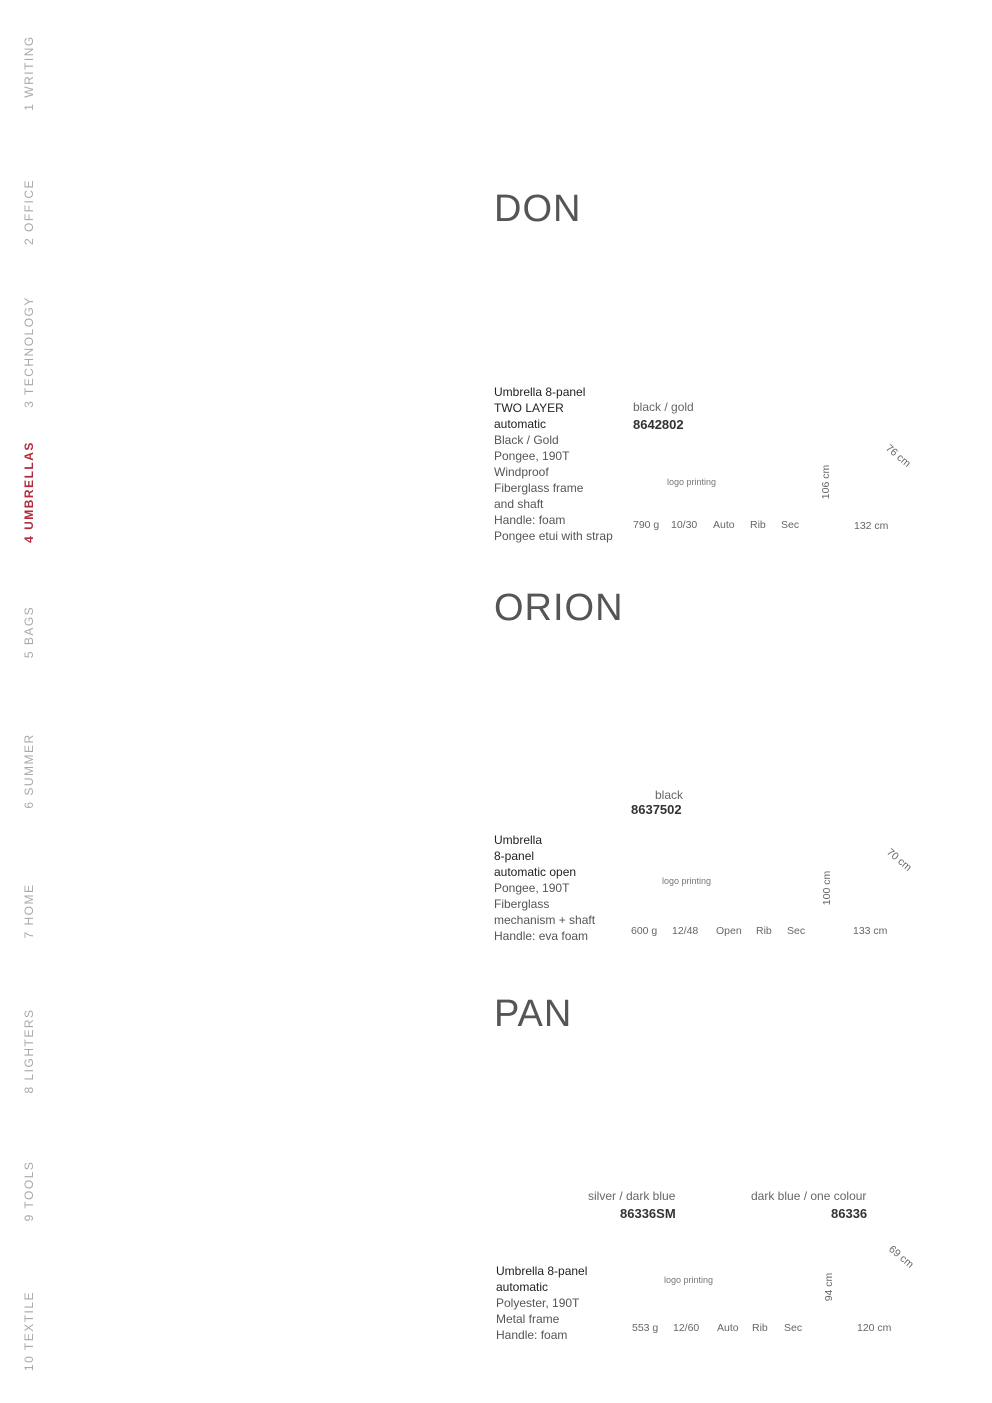 This screenshot has height=1403, width=992. What do you see at coordinates (545, 920) in the screenshot?
I see `description-line: mechanism + shaft` at bounding box center [545, 920].